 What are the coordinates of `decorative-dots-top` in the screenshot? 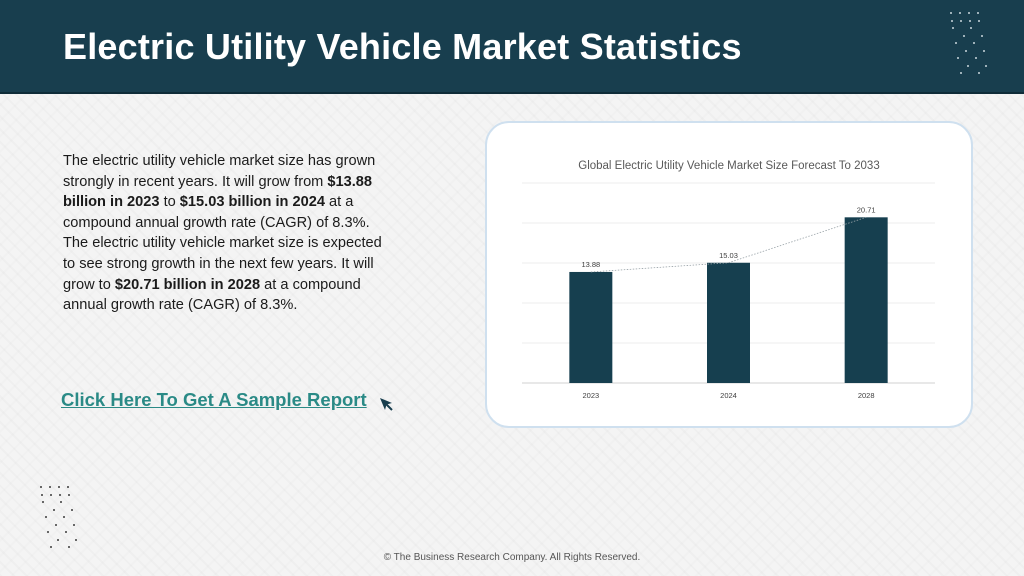 It's located at (972, 47).